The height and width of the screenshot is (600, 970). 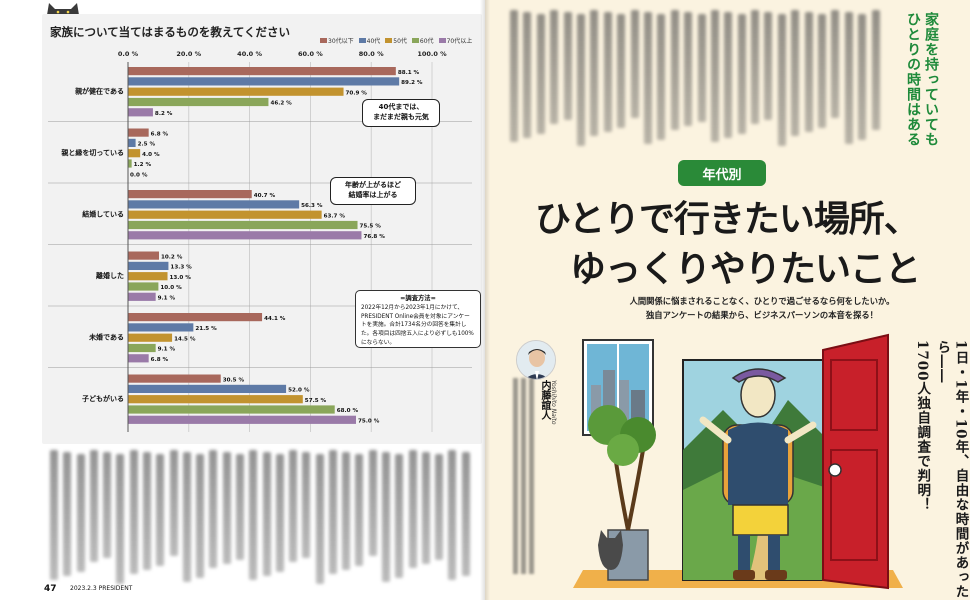 What do you see at coordinates (335, 216) in the screenshot?
I see `bar-value-label: 63.7 %` at bounding box center [335, 216].